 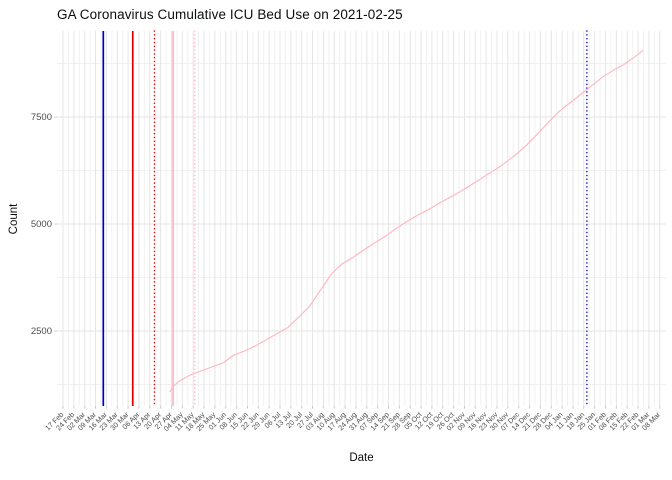 I want to click on y-tick-label: 2500, so click(x=41, y=331).